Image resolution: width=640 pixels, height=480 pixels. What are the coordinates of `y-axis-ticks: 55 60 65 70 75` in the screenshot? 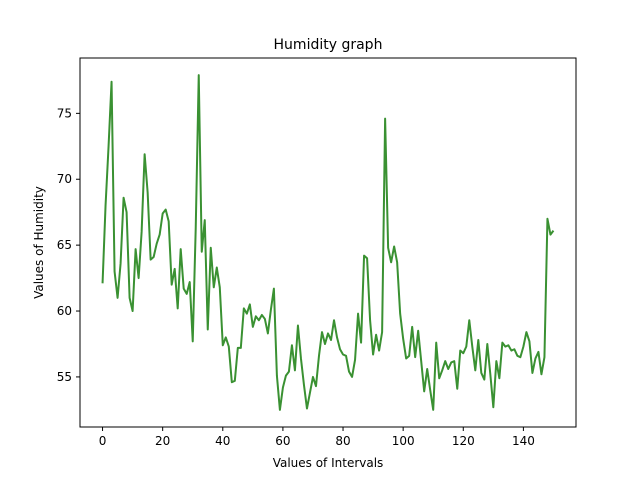 It's located at (68, 245).